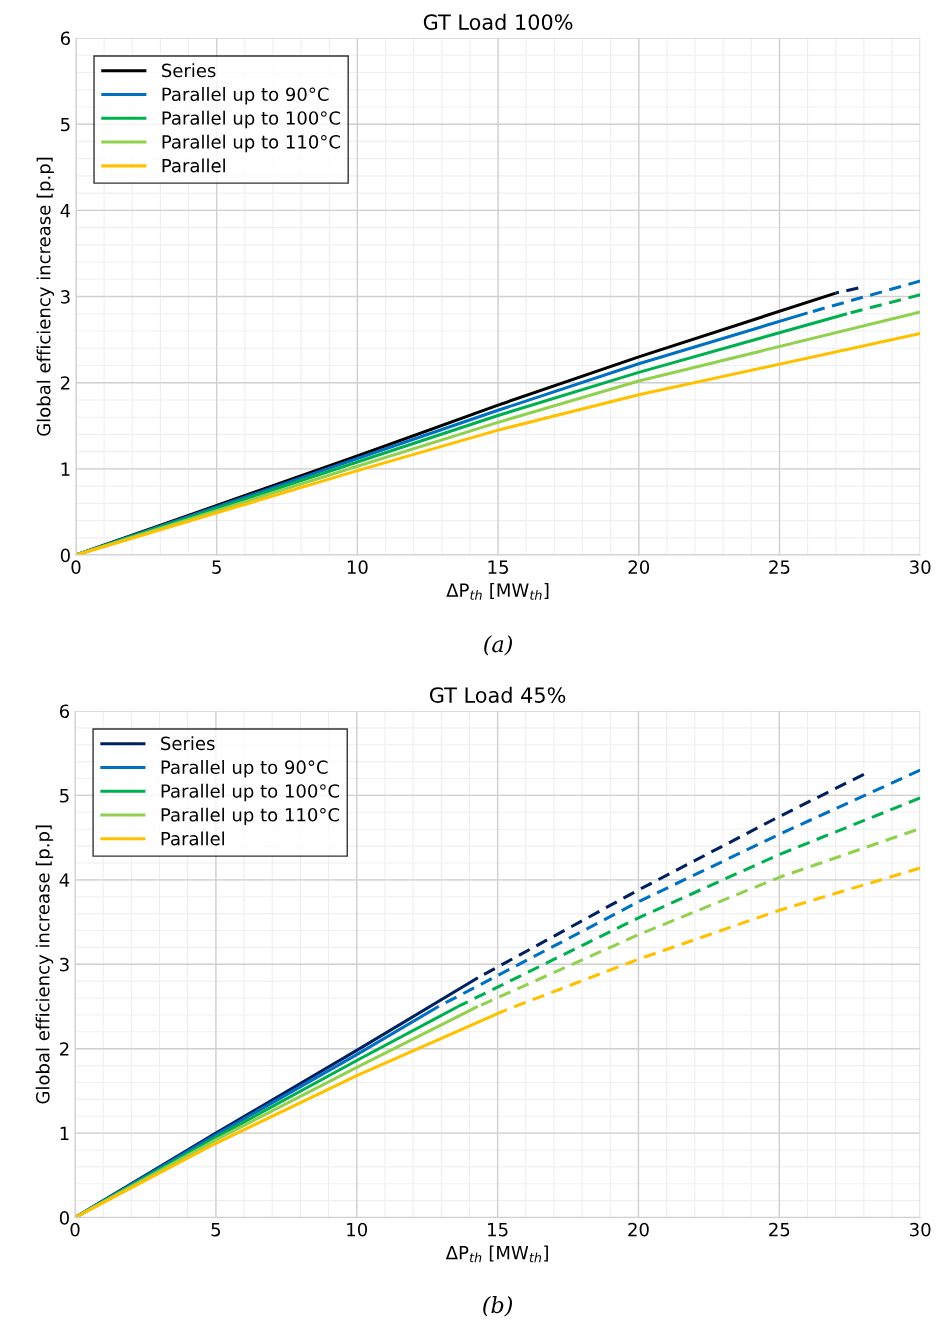 Image resolution: width=938 pixels, height=1343 pixels. Describe the element at coordinates (497, 694) in the screenshot. I see `chart-title: GT Load 45%` at that location.